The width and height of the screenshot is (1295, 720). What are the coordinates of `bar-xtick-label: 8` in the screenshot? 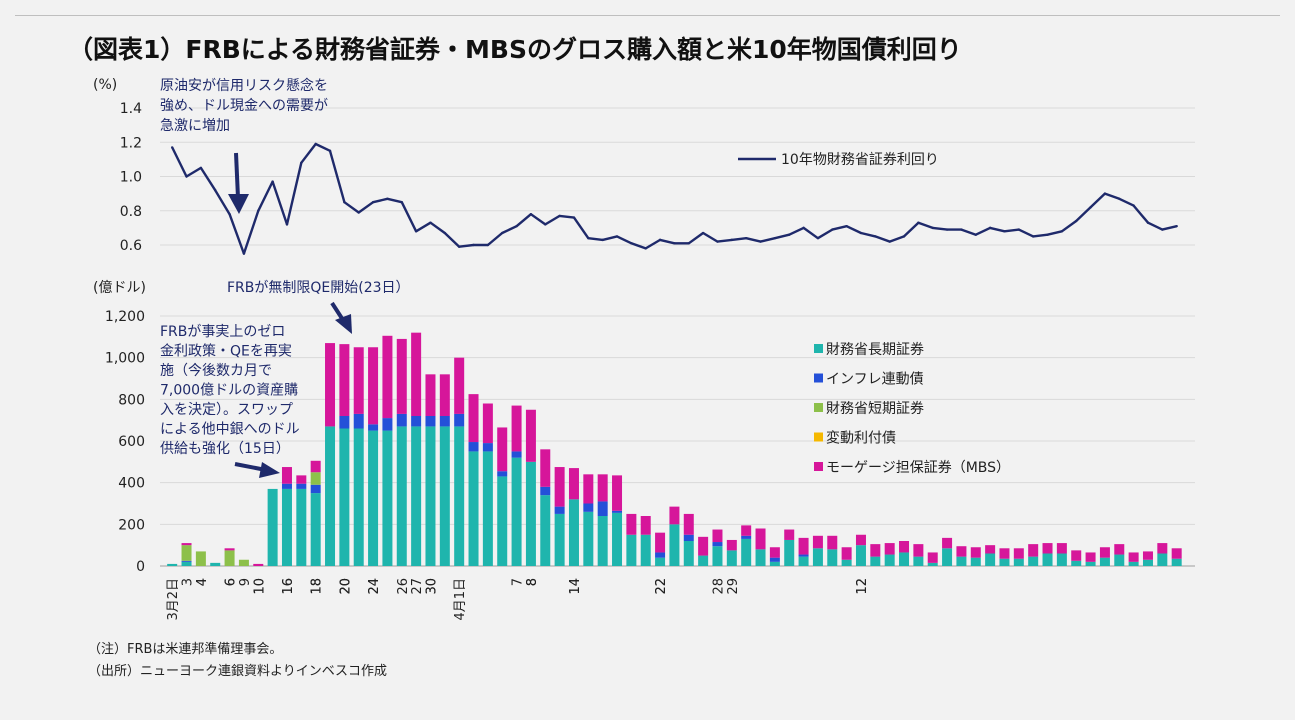 It's located at (532, 582).